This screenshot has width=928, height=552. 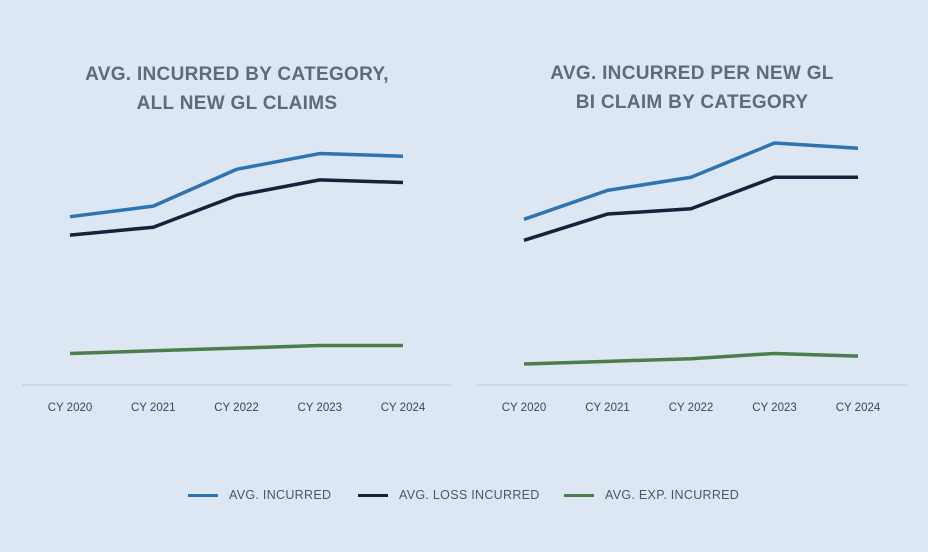 What do you see at coordinates (690, 209) in the screenshot?
I see `series-line-avg-loss-incurred-right` at bounding box center [690, 209].